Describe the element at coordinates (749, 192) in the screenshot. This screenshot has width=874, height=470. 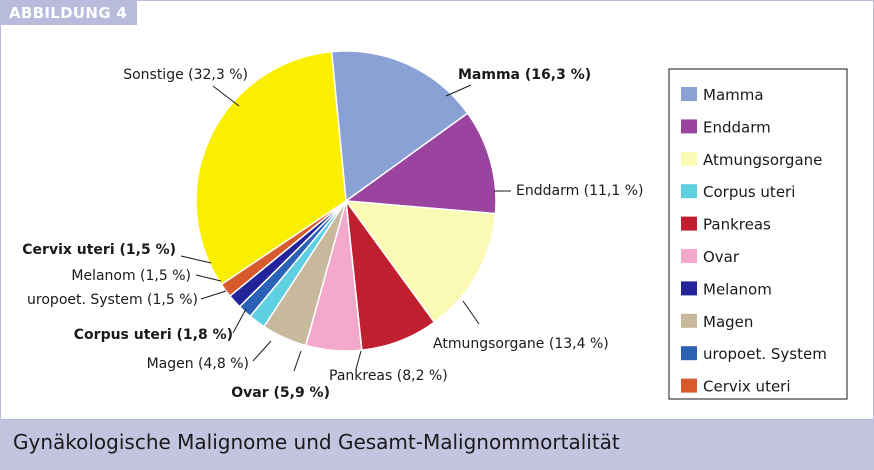
I see `legend-label-corpus-uteri: Corpus uteri` at that location.